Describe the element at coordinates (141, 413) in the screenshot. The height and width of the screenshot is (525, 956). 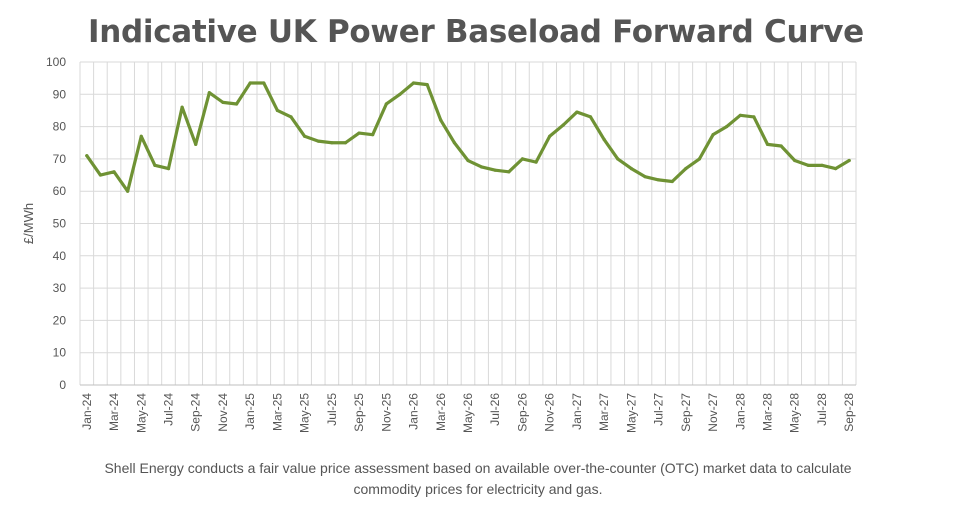
I see `x-tick-label: May-24` at that location.